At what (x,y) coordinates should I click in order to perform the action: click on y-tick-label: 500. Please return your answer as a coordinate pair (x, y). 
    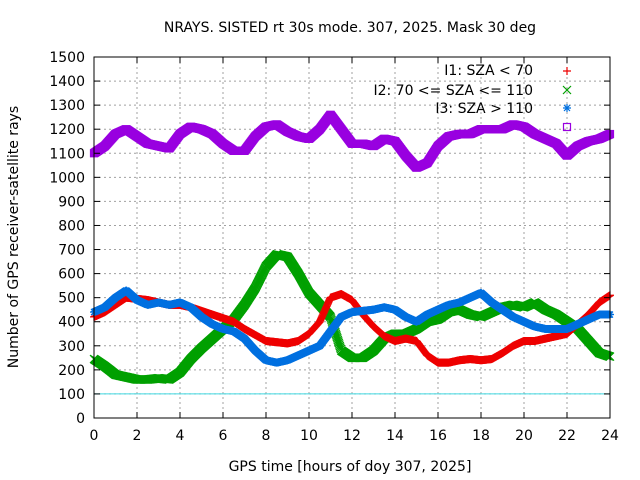
    Looking at the image, I should click on (71, 299).